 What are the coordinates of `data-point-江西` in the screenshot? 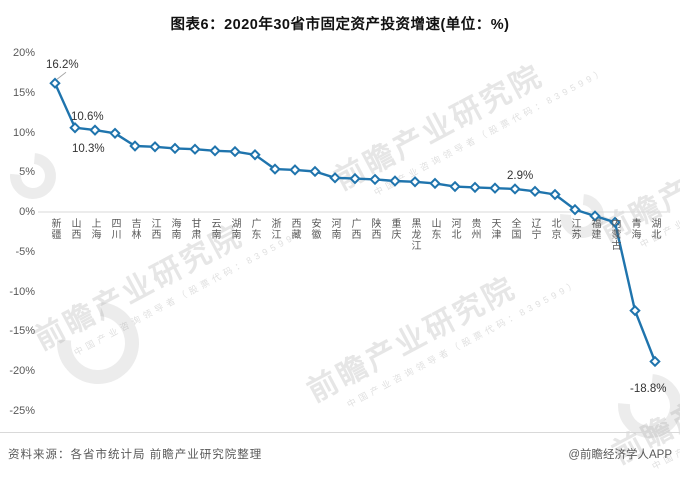 It's located at (155, 147).